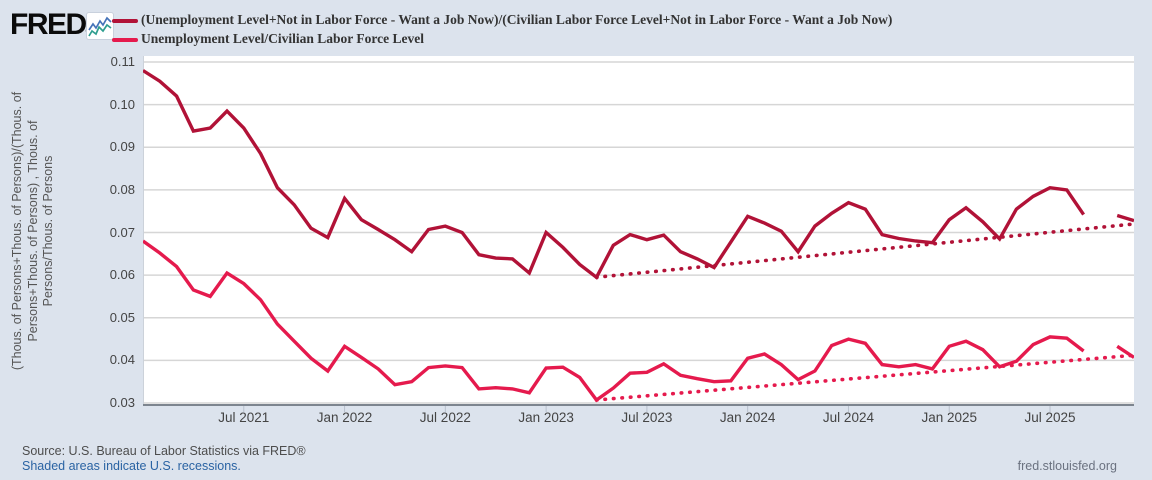  Describe the element at coordinates (122, 360) in the screenshot. I see `y-tick-label: 0.04` at that location.